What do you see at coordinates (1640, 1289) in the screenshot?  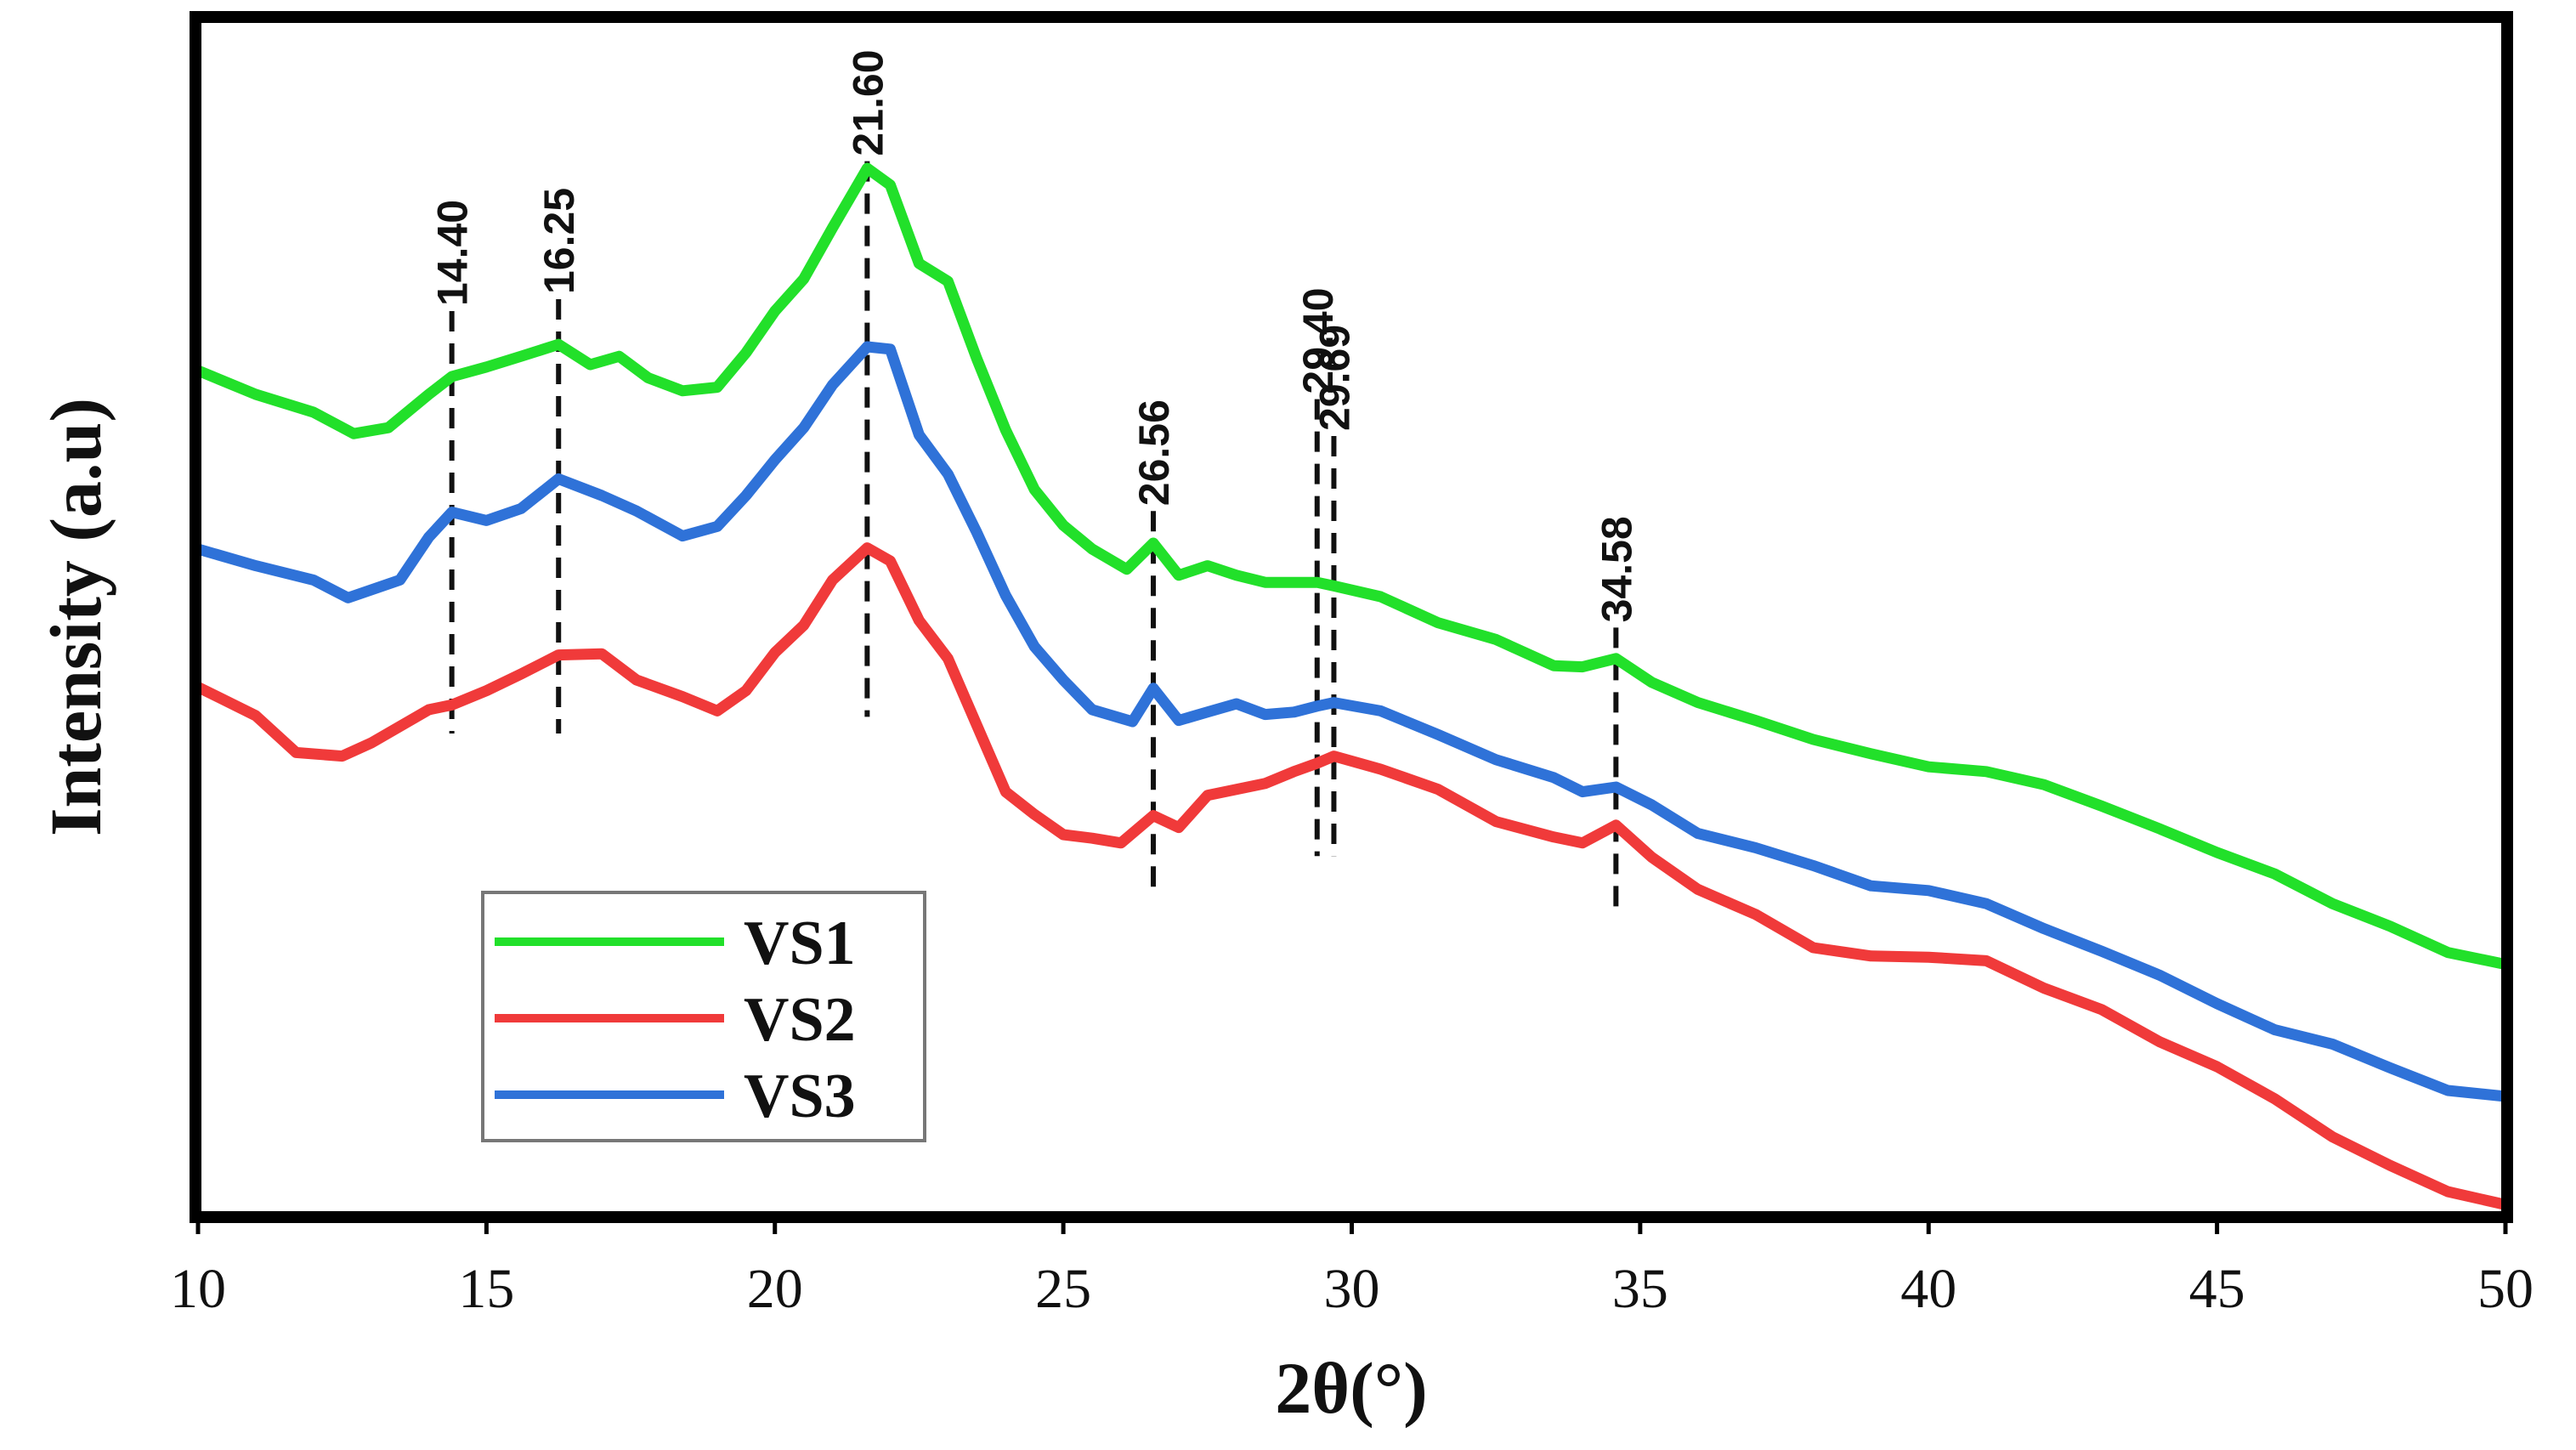 I see `x-tick-label: 35` at bounding box center [1640, 1289].